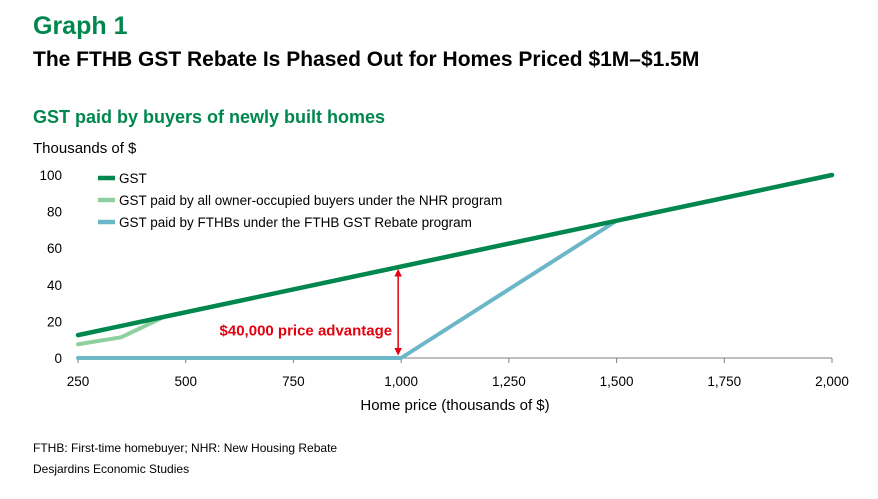 The image size is (878, 499). I want to click on x-tick-label: 1,500, so click(617, 381).